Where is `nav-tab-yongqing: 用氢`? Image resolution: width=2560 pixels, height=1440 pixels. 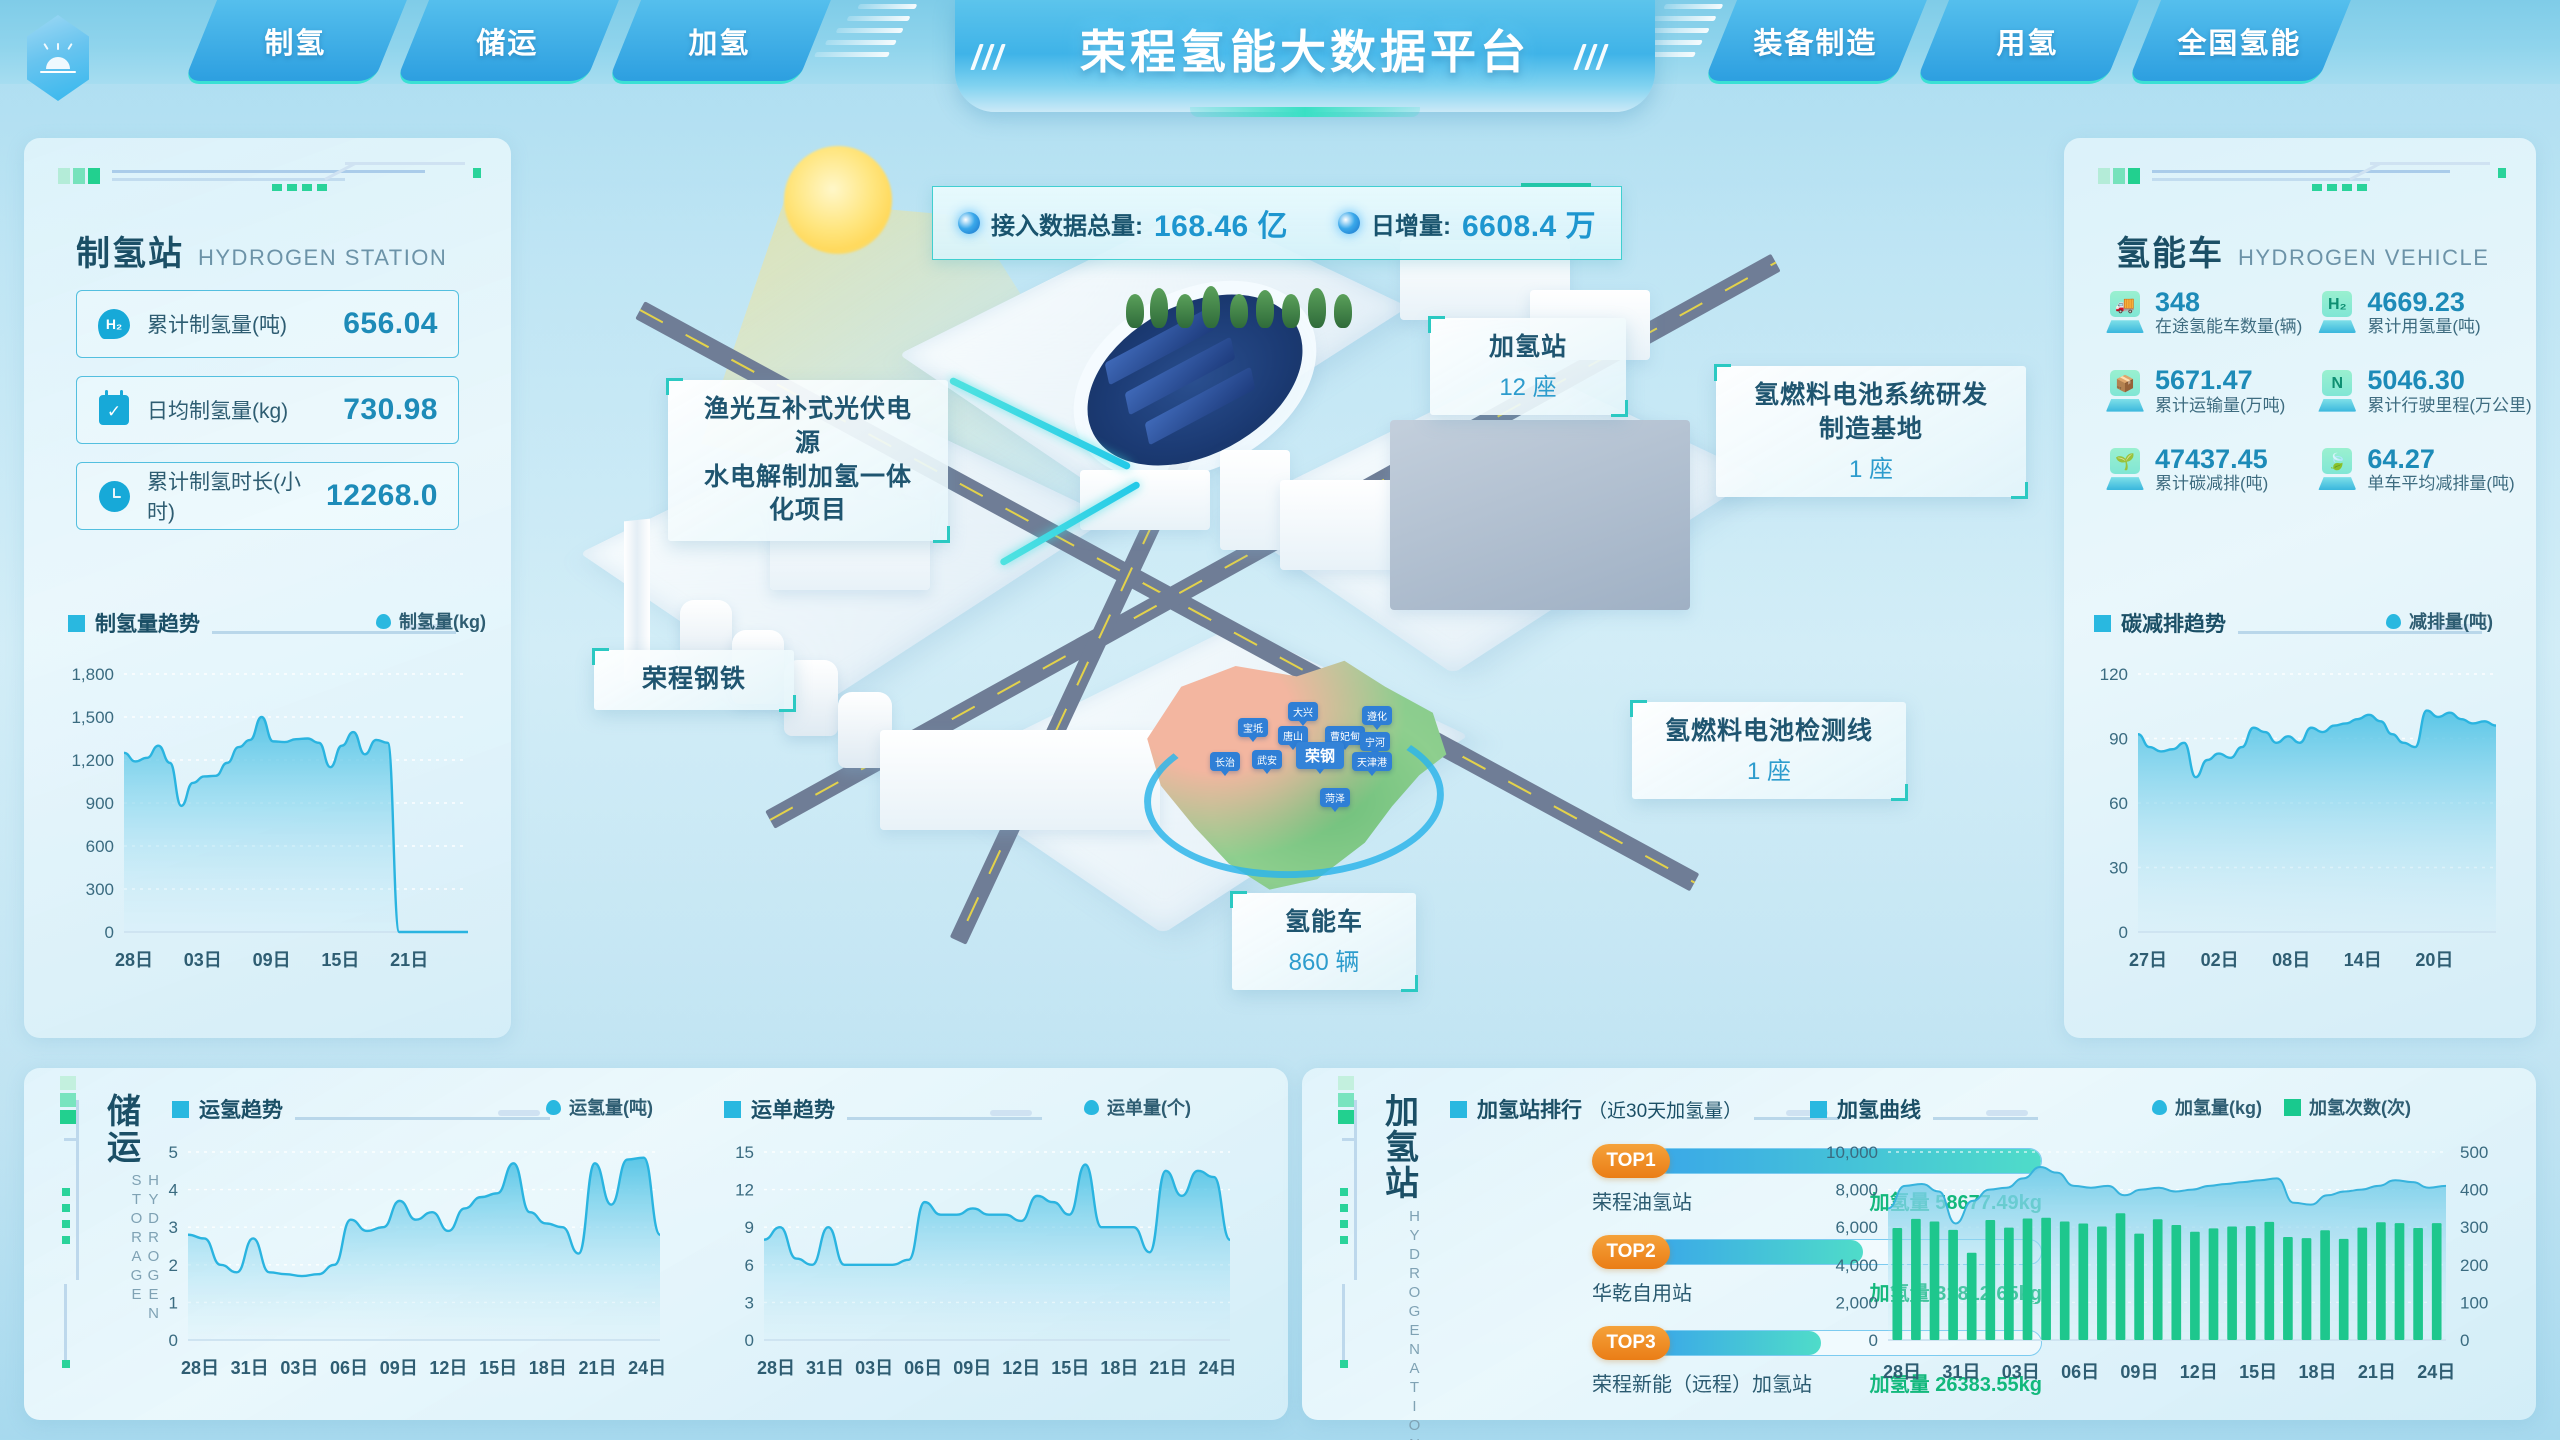 nav-tab-yongqing: 用氢 is located at coordinates (2027, 42).